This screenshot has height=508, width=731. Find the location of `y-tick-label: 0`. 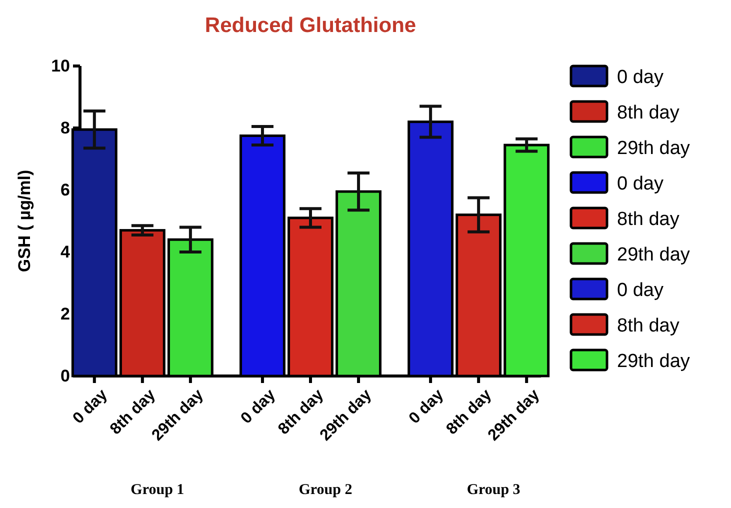

y-tick-label: 0 is located at coordinates (65, 376).